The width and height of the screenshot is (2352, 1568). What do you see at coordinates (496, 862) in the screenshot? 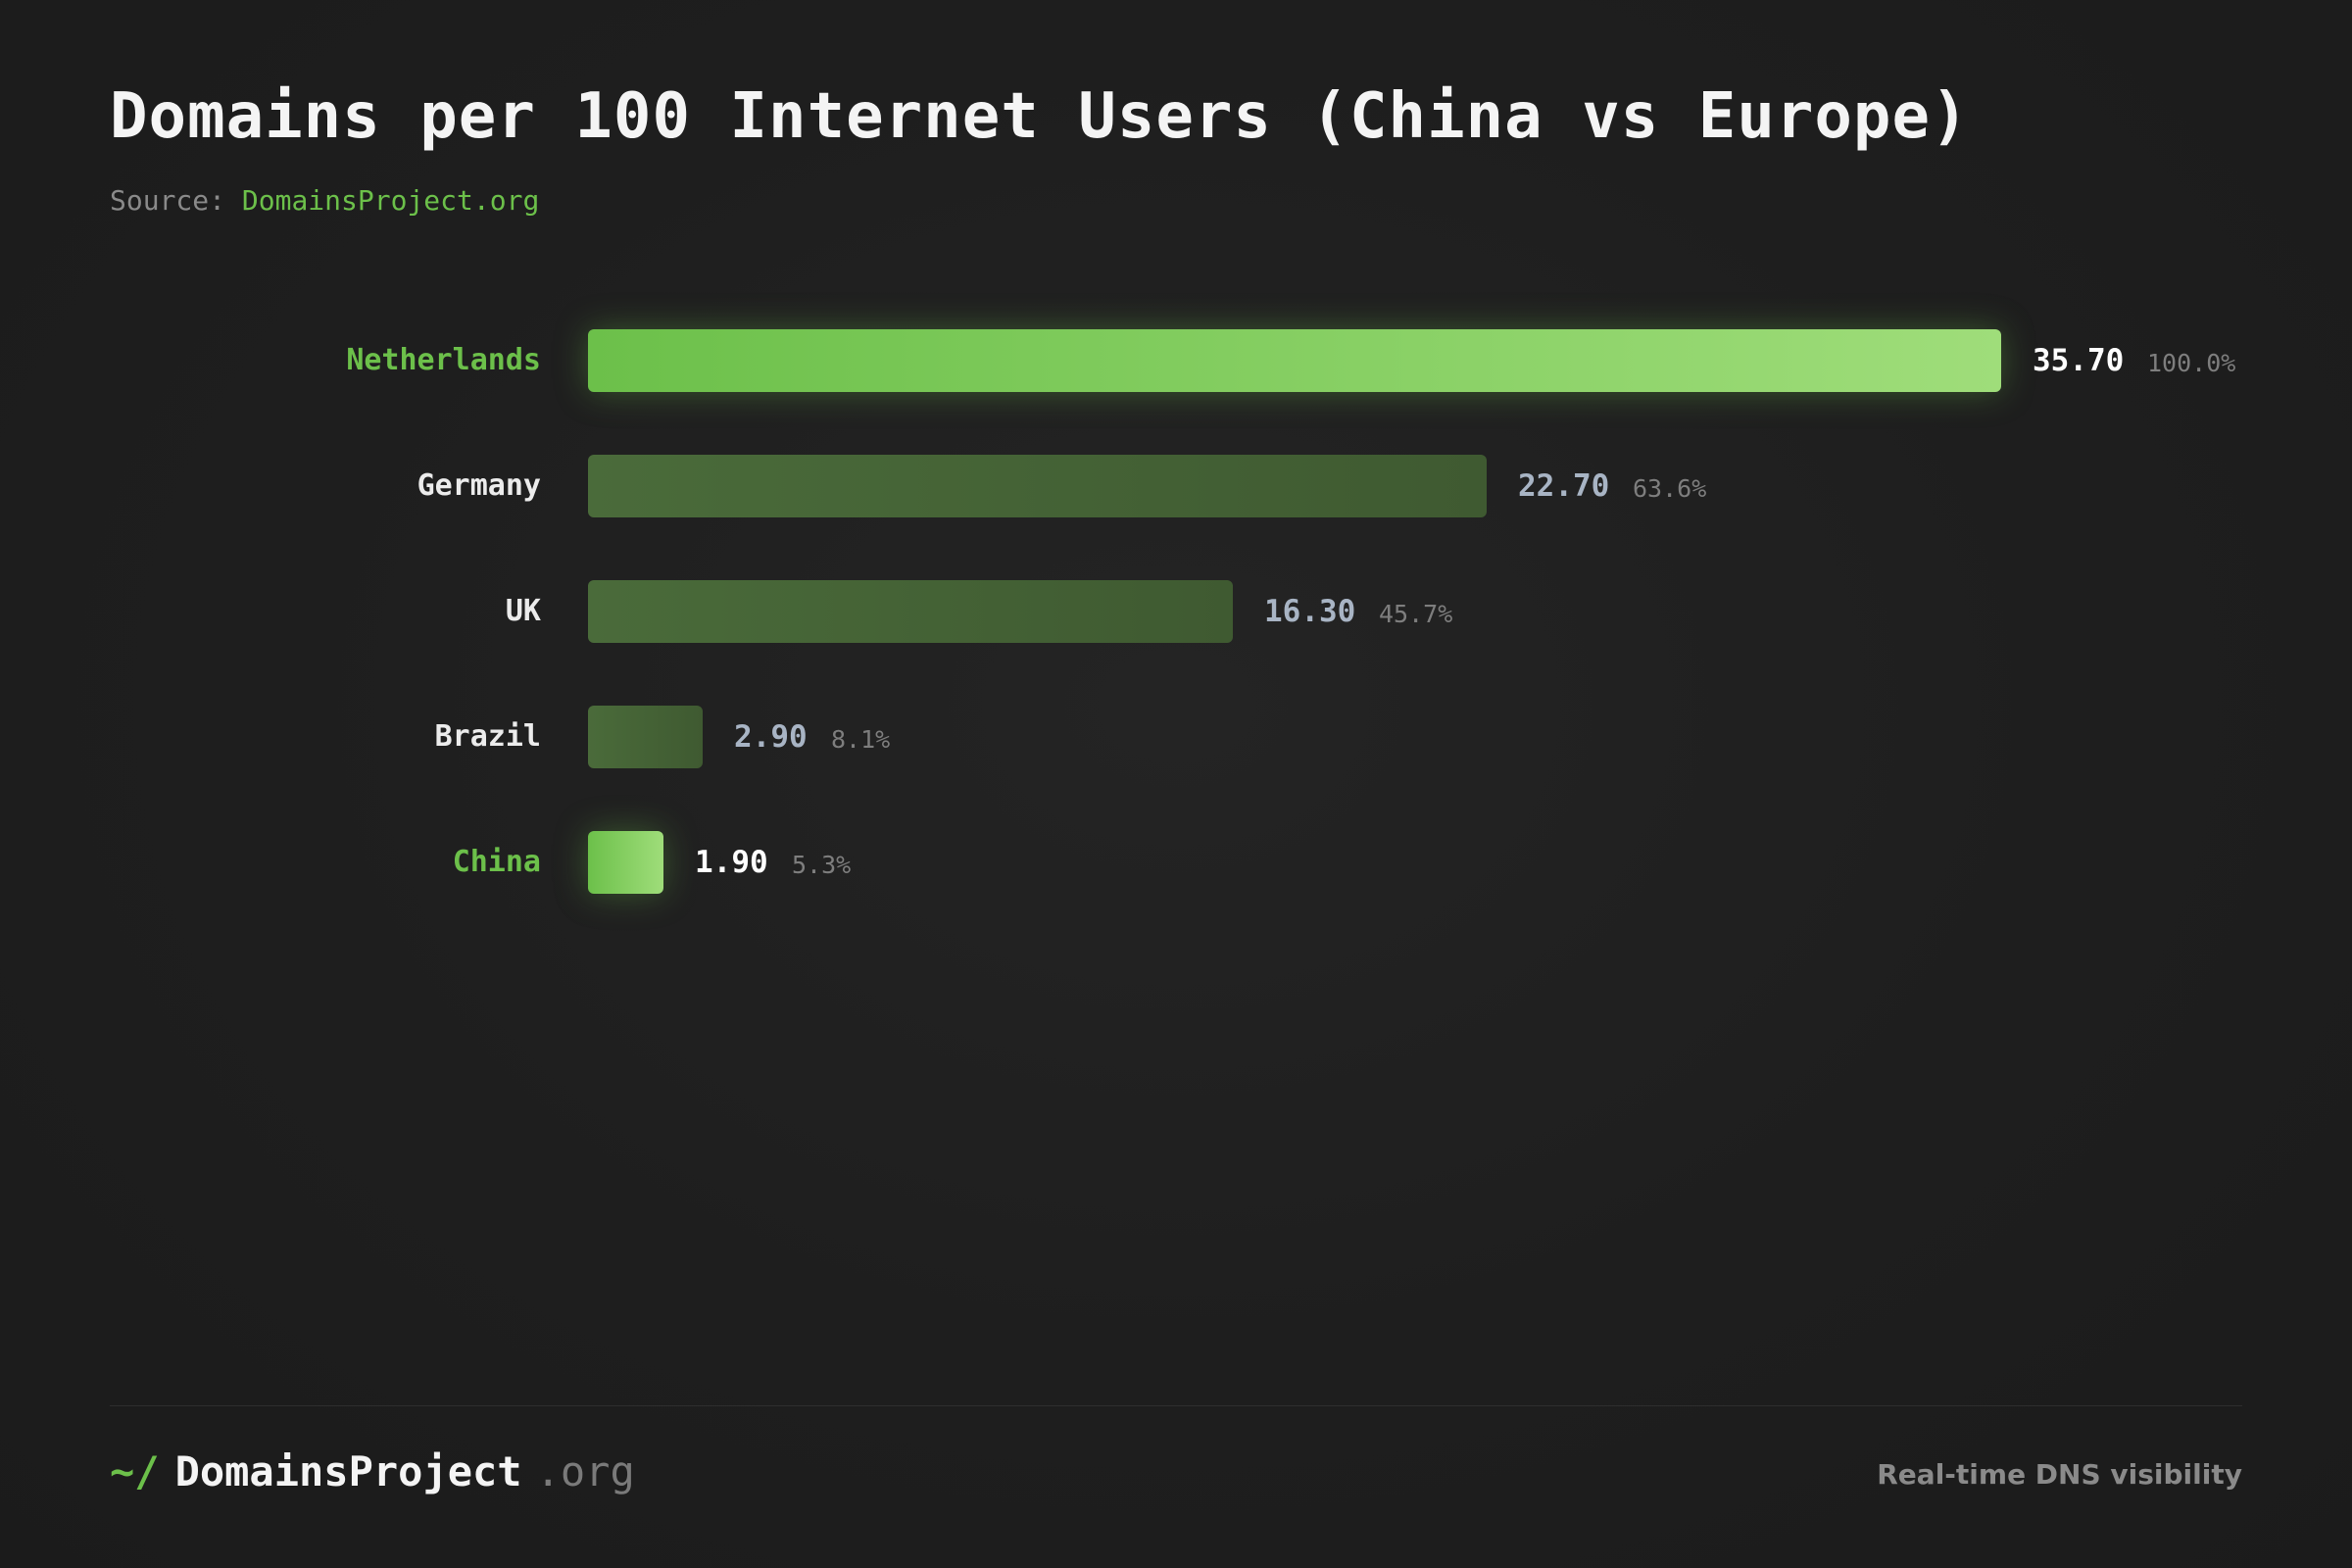
I see `category-label: China` at bounding box center [496, 862].